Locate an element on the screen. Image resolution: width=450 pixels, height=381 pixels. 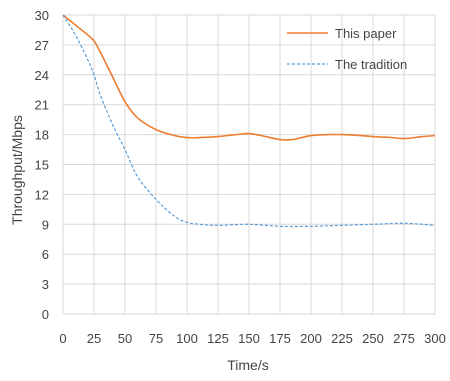
y-tick-label: 18 is located at coordinates (42, 135).